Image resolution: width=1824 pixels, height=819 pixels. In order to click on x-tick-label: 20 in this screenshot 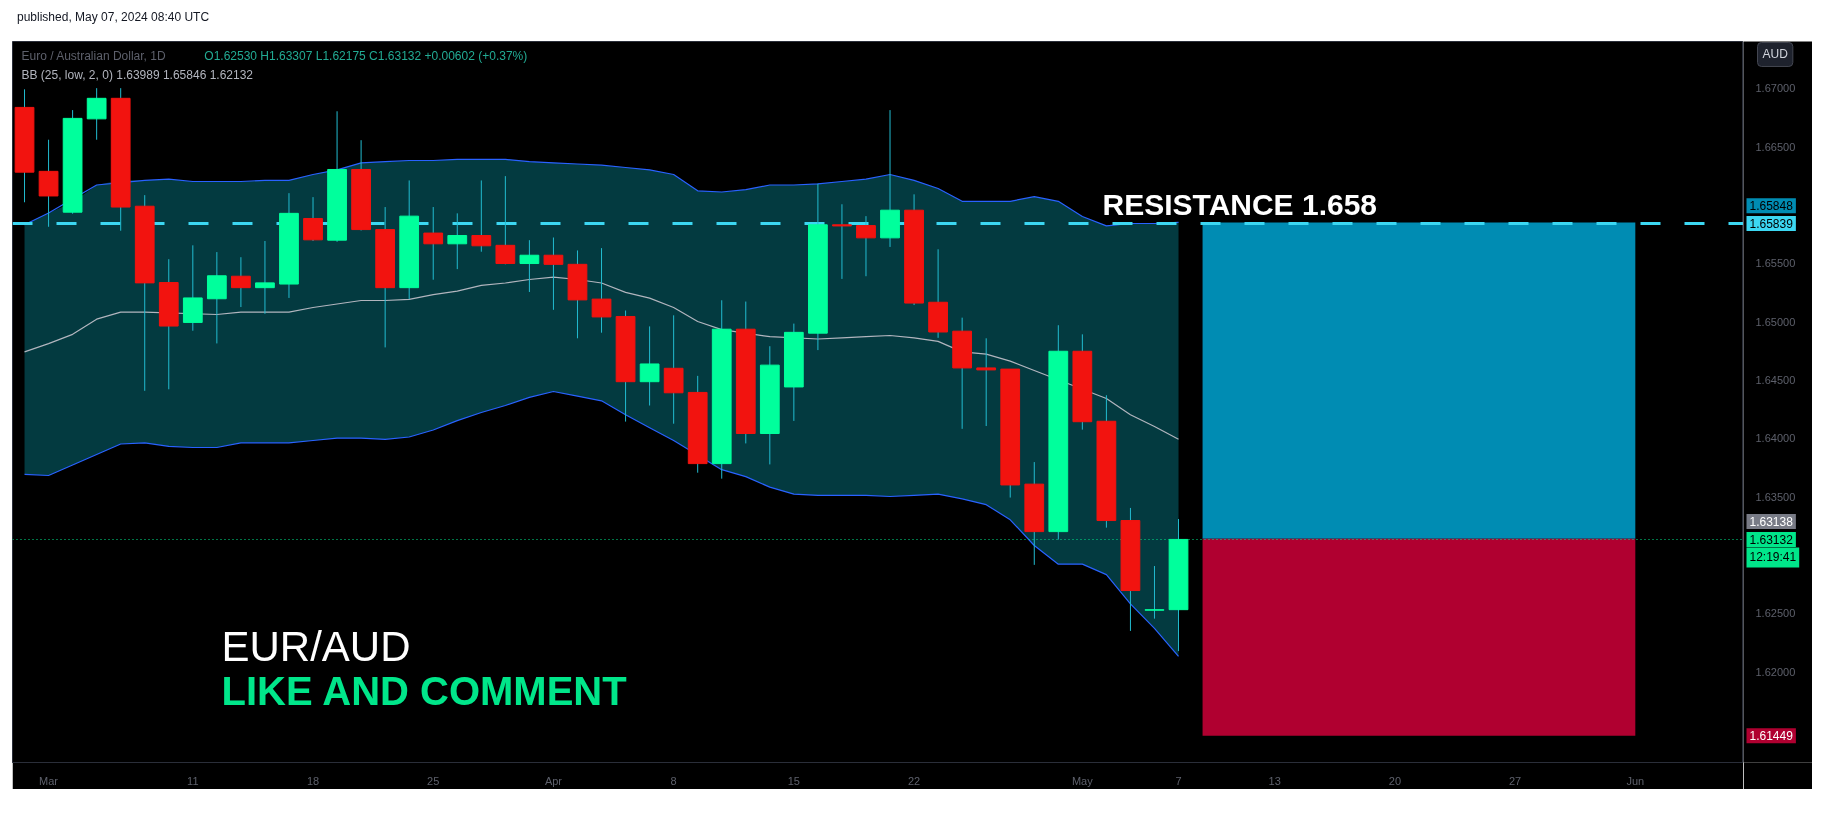, I will do `click(1395, 780)`.